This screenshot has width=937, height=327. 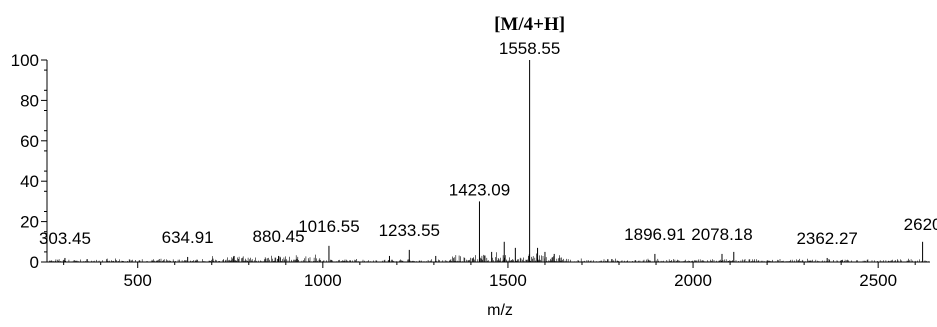 I want to click on peak-label: 2078.18, so click(x=721, y=234).